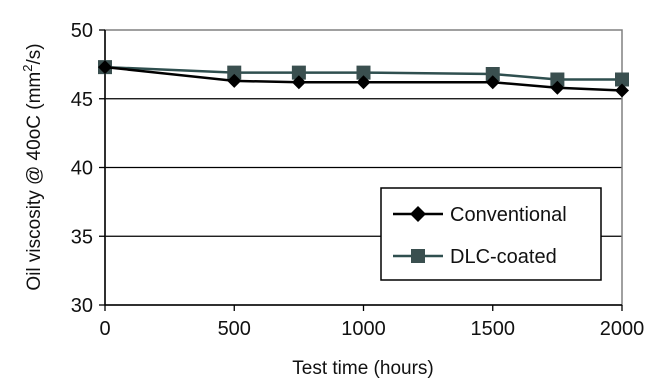 Image resolution: width=649 pixels, height=381 pixels. What do you see at coordinates (82, 237) in the screenshot?
I see `y-tick-label-35: 35` at bounding box center [82, 237].